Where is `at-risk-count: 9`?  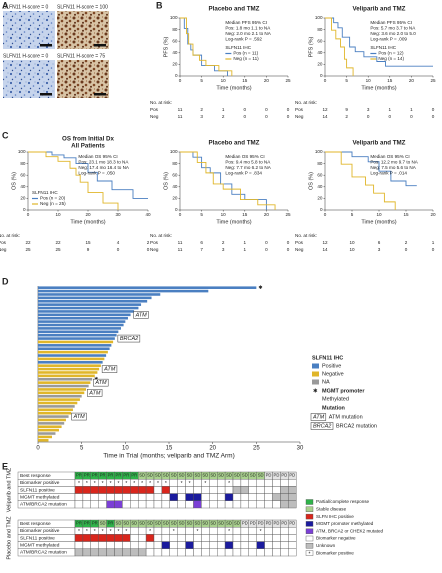
at-risk-count: 9 is located at coordinates (346, 109).